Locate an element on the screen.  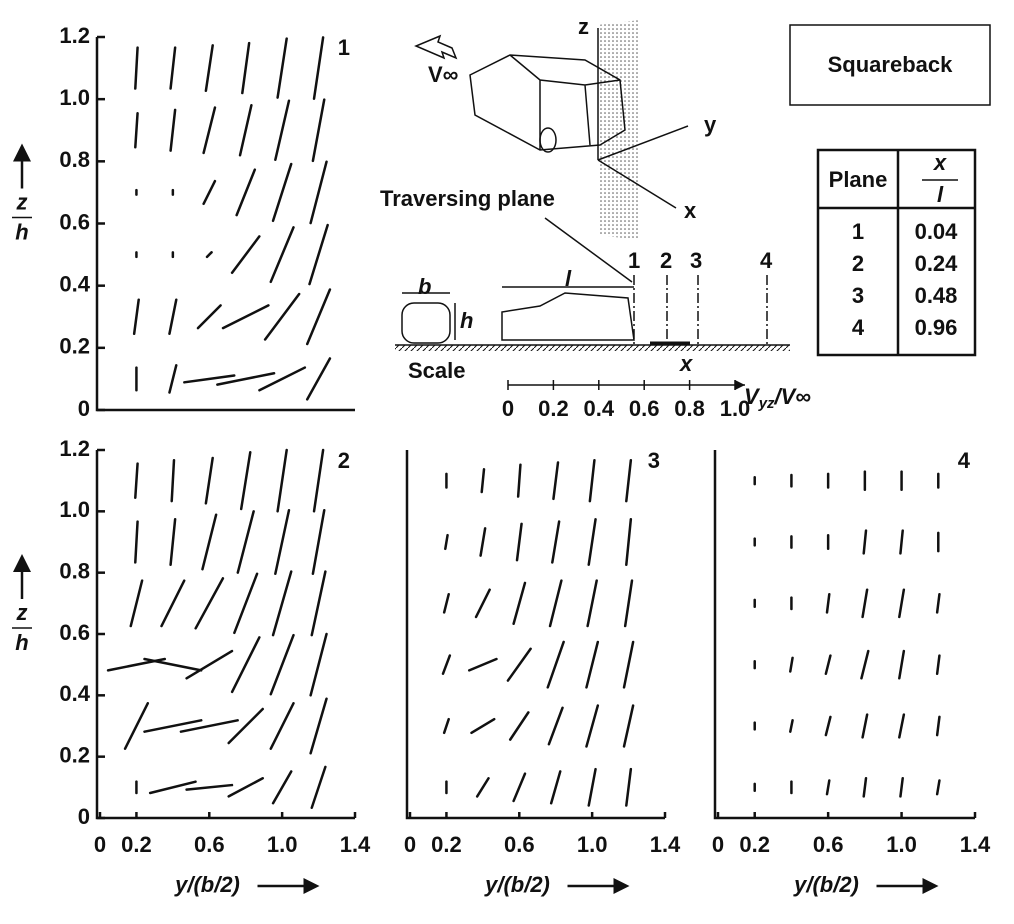
car-sketch is located at coordinates (551, 151).